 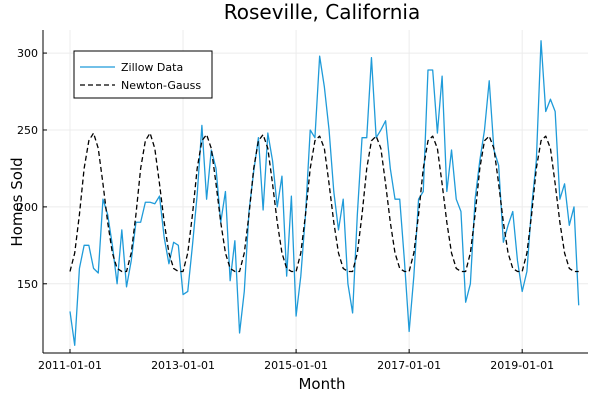 What do you see at coordinates (27, 207) in the screenshot?
I see `y-tick-label: 200` at bounding box center [27, 207].